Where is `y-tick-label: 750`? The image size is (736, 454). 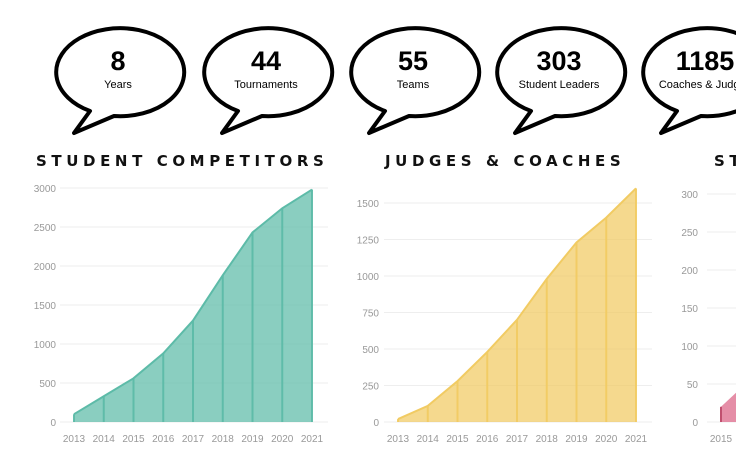 y-tick-label: 750 is located at coordinates (370, 314).